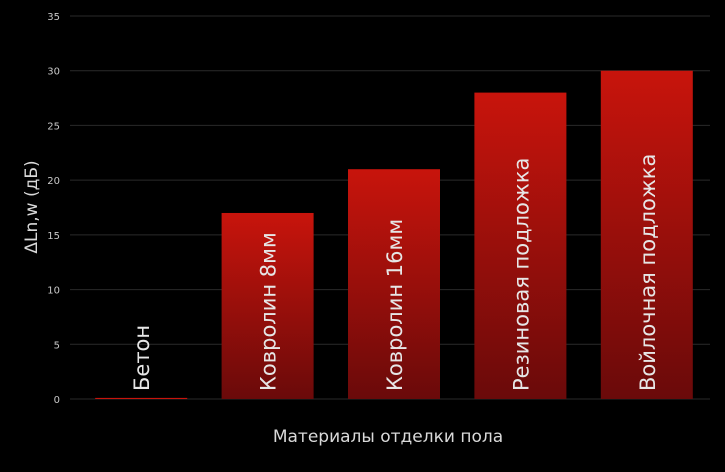 This screenshot has width=725, height=472. What do you see at coordinates (53, 291) in the screenshot?
I see `y-tick-label: 10` at bounding box center [53, 291].